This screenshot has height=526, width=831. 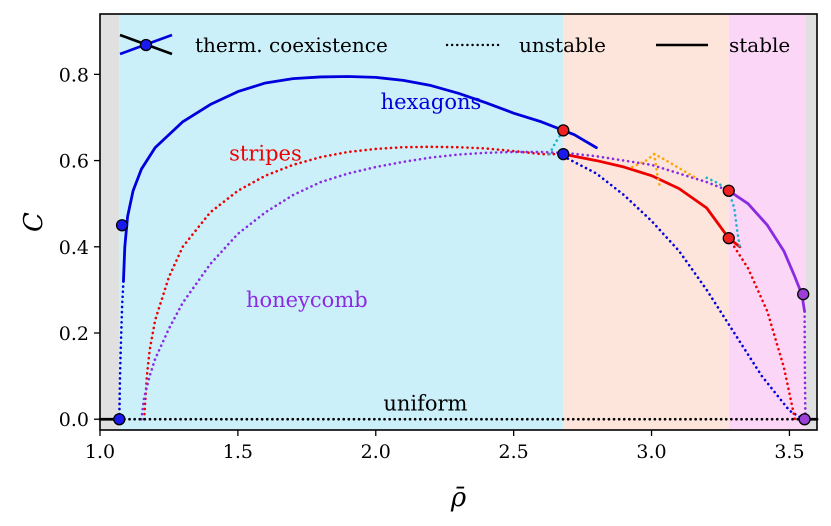 I want to click on y-tick-label-1: 0.2, so click(x=74, y=334).